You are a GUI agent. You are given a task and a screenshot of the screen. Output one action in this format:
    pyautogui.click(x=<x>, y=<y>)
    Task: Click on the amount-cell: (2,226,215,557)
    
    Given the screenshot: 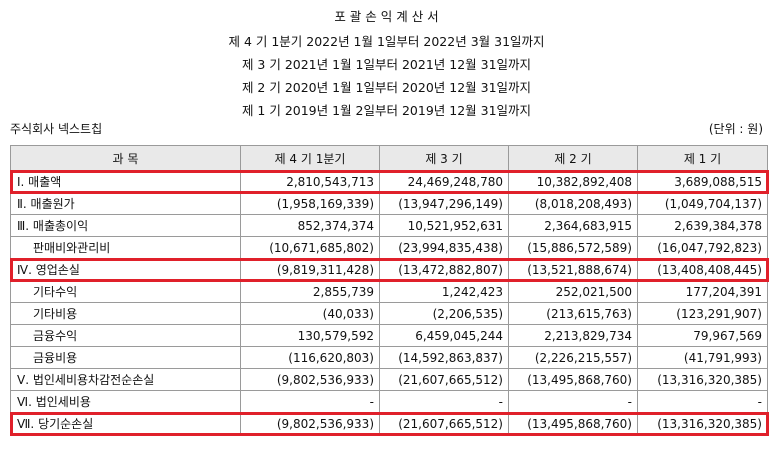 What is the action you would take?
    pyautogui.click(x=573, y=357)
    